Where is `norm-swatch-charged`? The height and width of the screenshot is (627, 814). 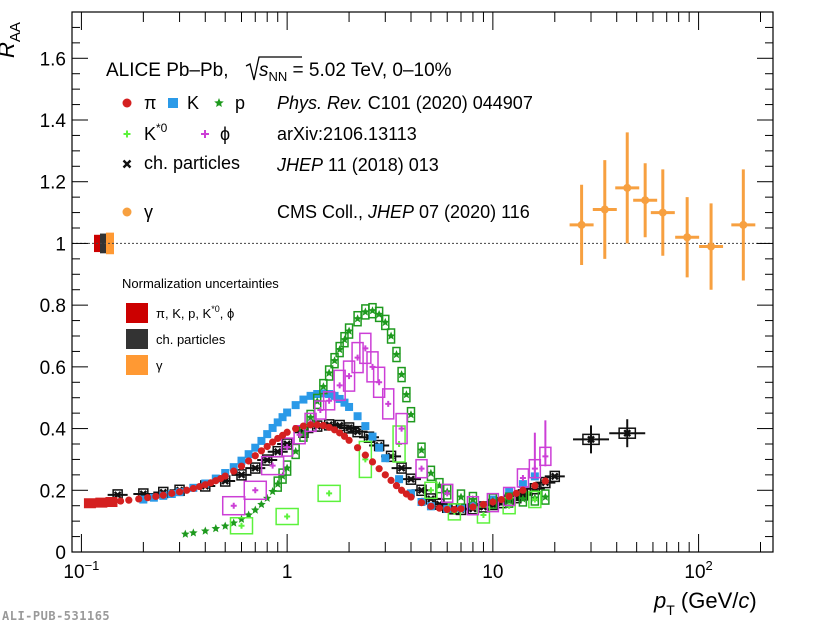 norm-swatch-charged is located at coordinates (137, 339).